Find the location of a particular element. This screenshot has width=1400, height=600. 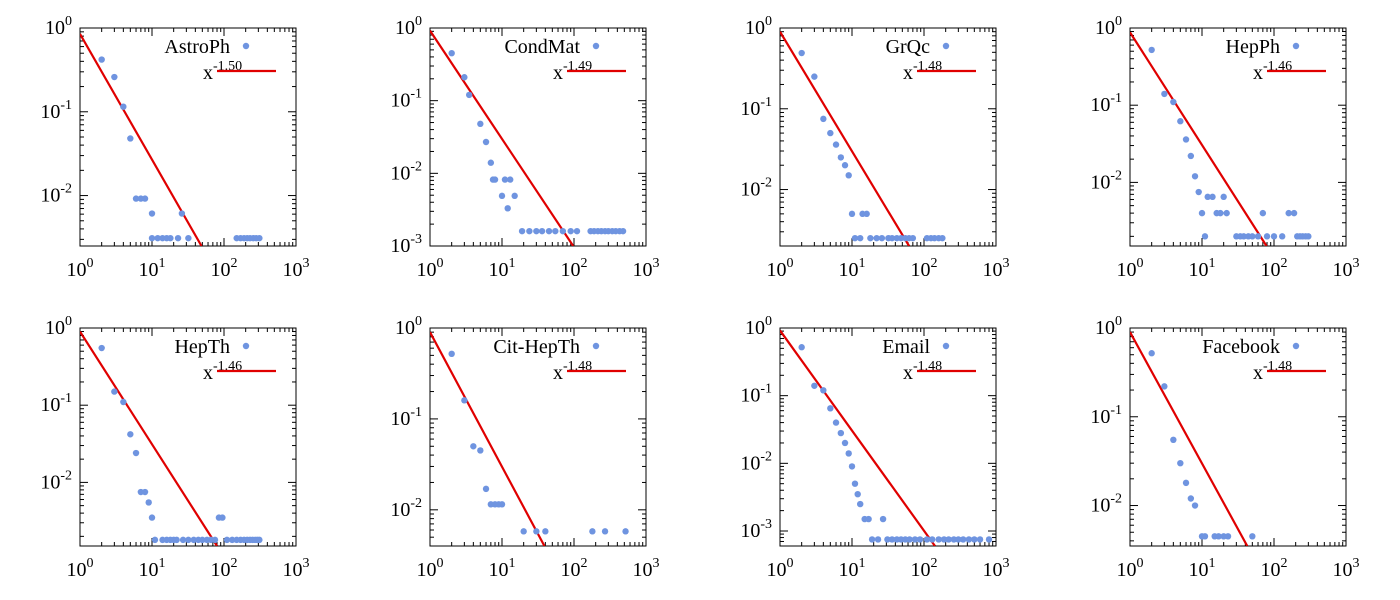

y-tick-label: 10⁰ is located at coordinates (1108, 326).